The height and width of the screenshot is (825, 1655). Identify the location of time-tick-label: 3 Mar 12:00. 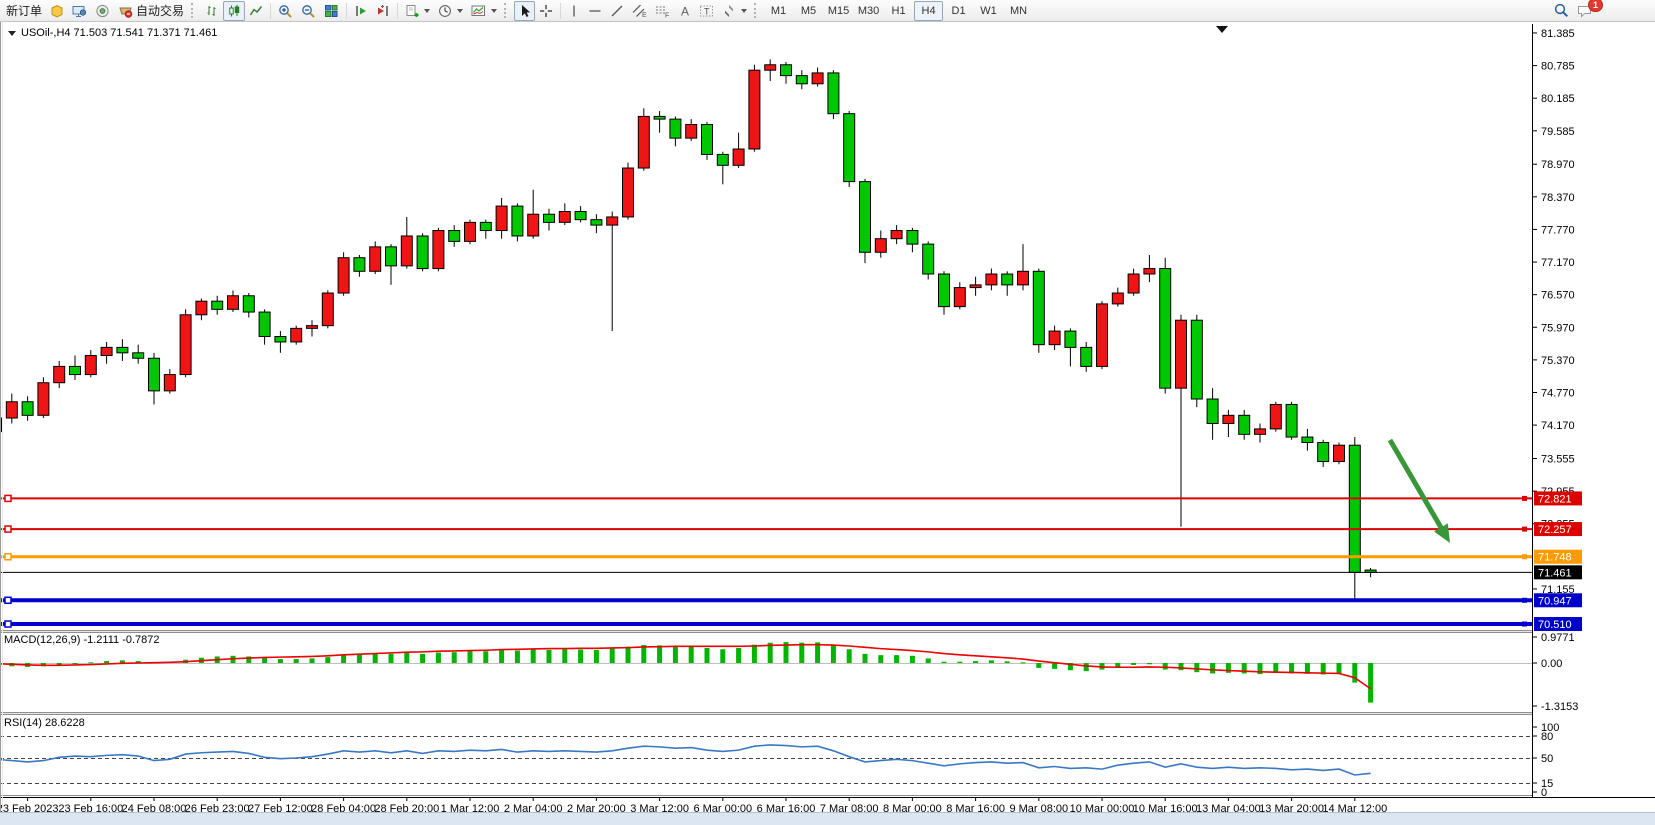
(659, 807).